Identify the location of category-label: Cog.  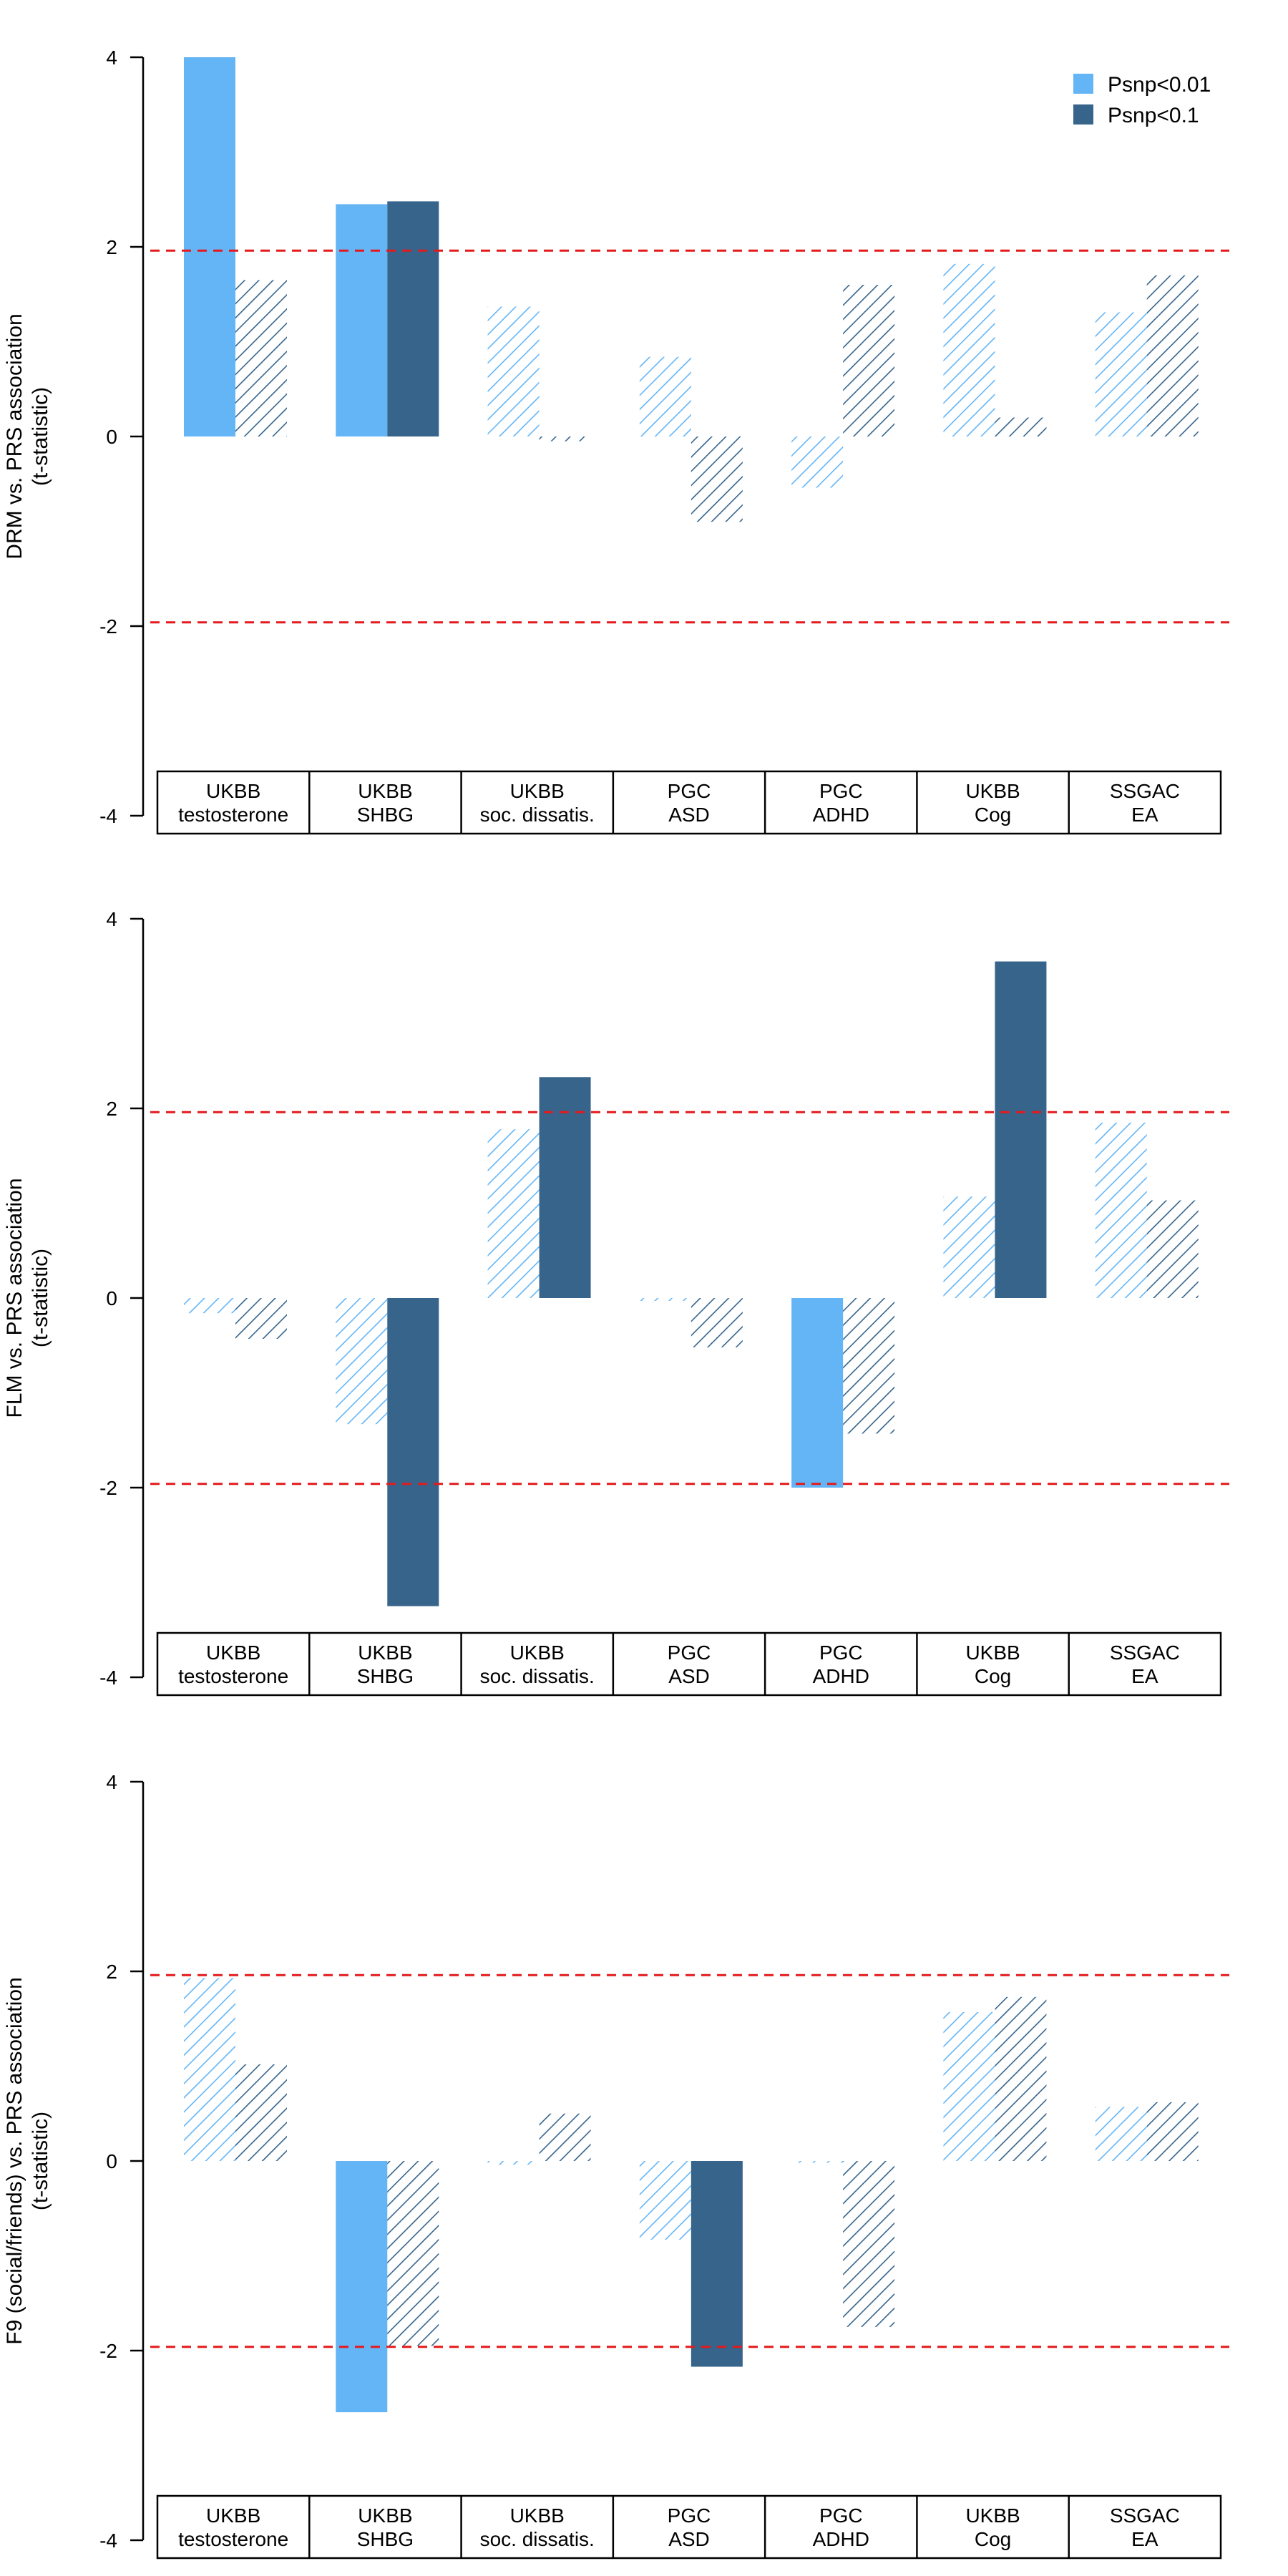
(993, 1676).